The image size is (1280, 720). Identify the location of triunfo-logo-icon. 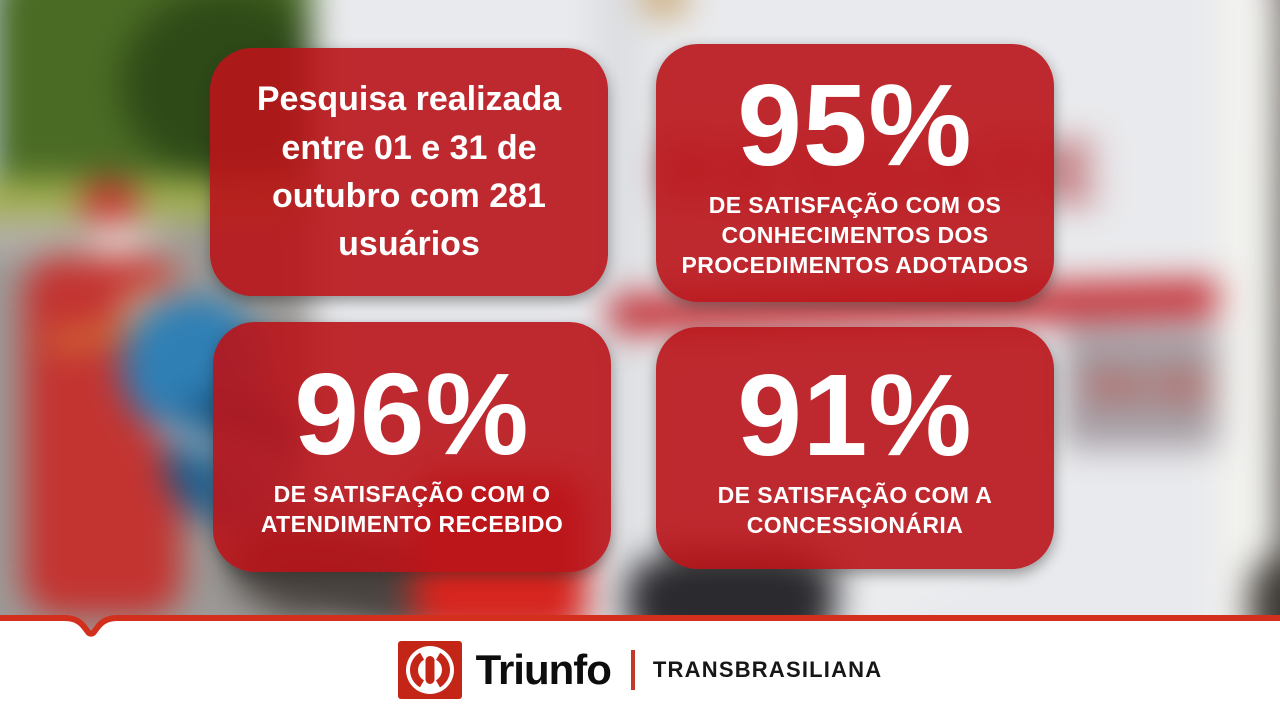
(429, 669).